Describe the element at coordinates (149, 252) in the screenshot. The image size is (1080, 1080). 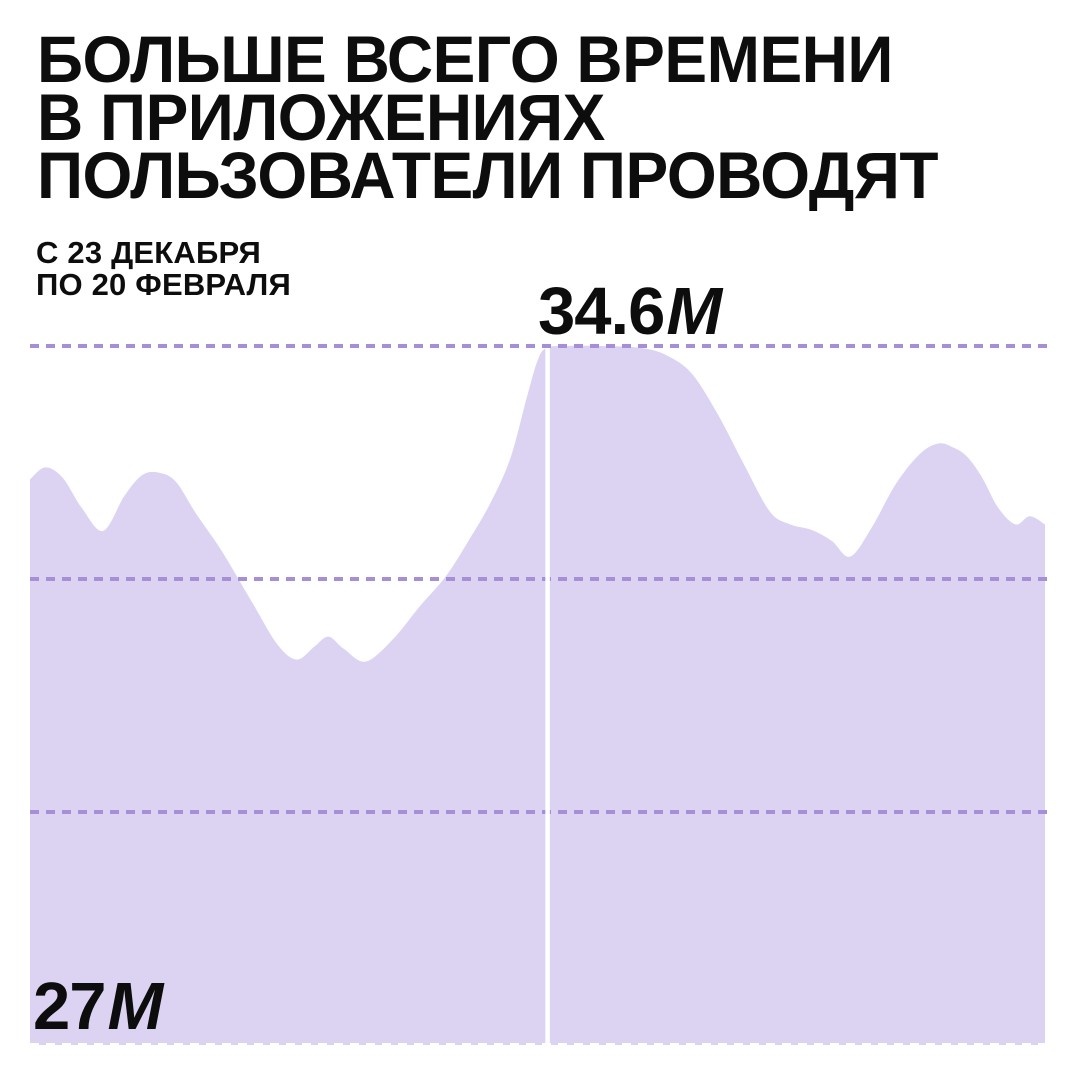
I see `date-range-line: С 23 ДЕКАБРЯ` at that location.